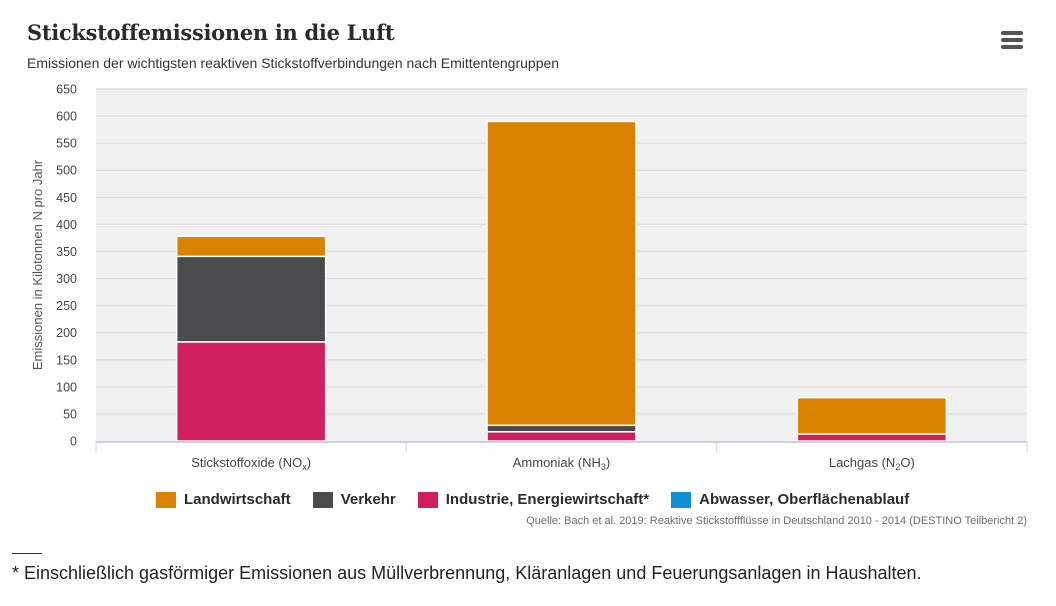 The height and width of the screenshot is (606, 1056). I want to click on y-tick-label: 50, so click(70, 414).